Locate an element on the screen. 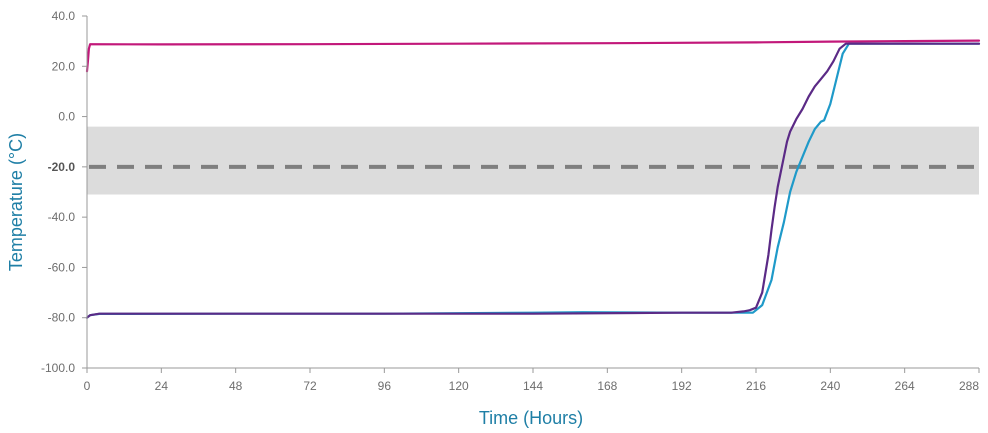 The width and height of the screenshot is (988, 433). y-tick-label: -20.0 is located at coordinates (62, 167).